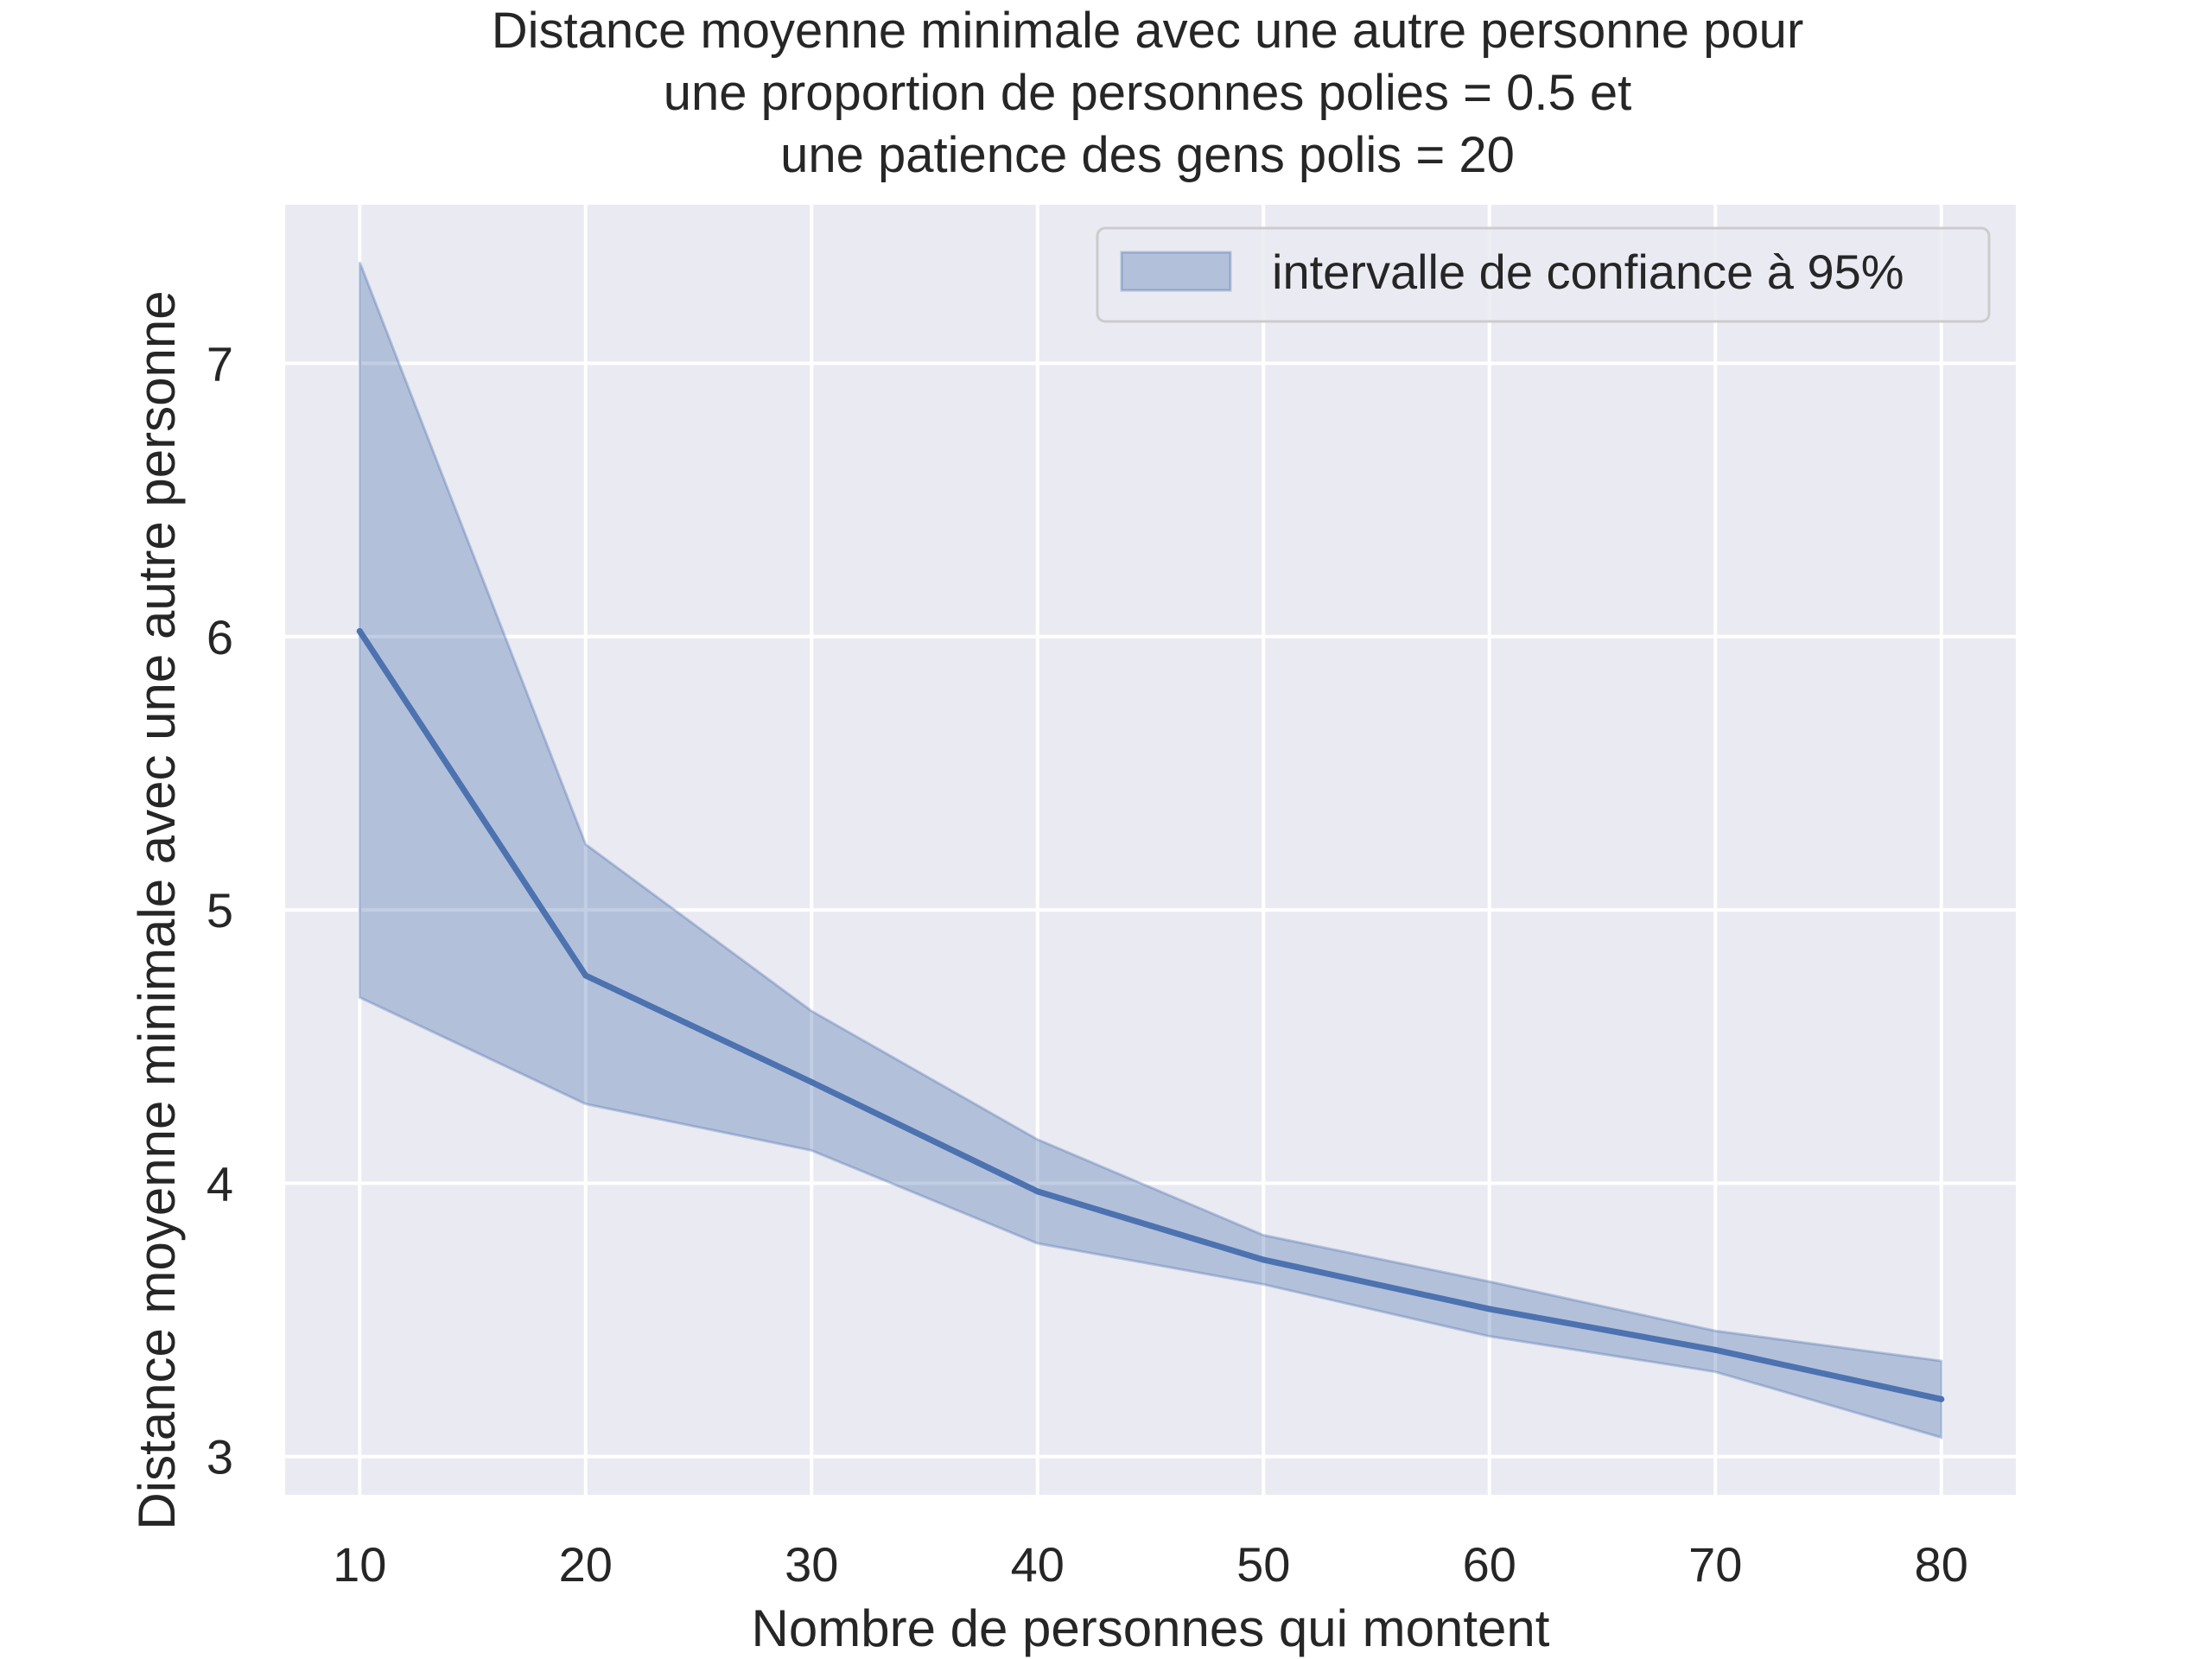  I want to click on y-axis-ticks: 3 4 5 6 7, so click(220, 910).